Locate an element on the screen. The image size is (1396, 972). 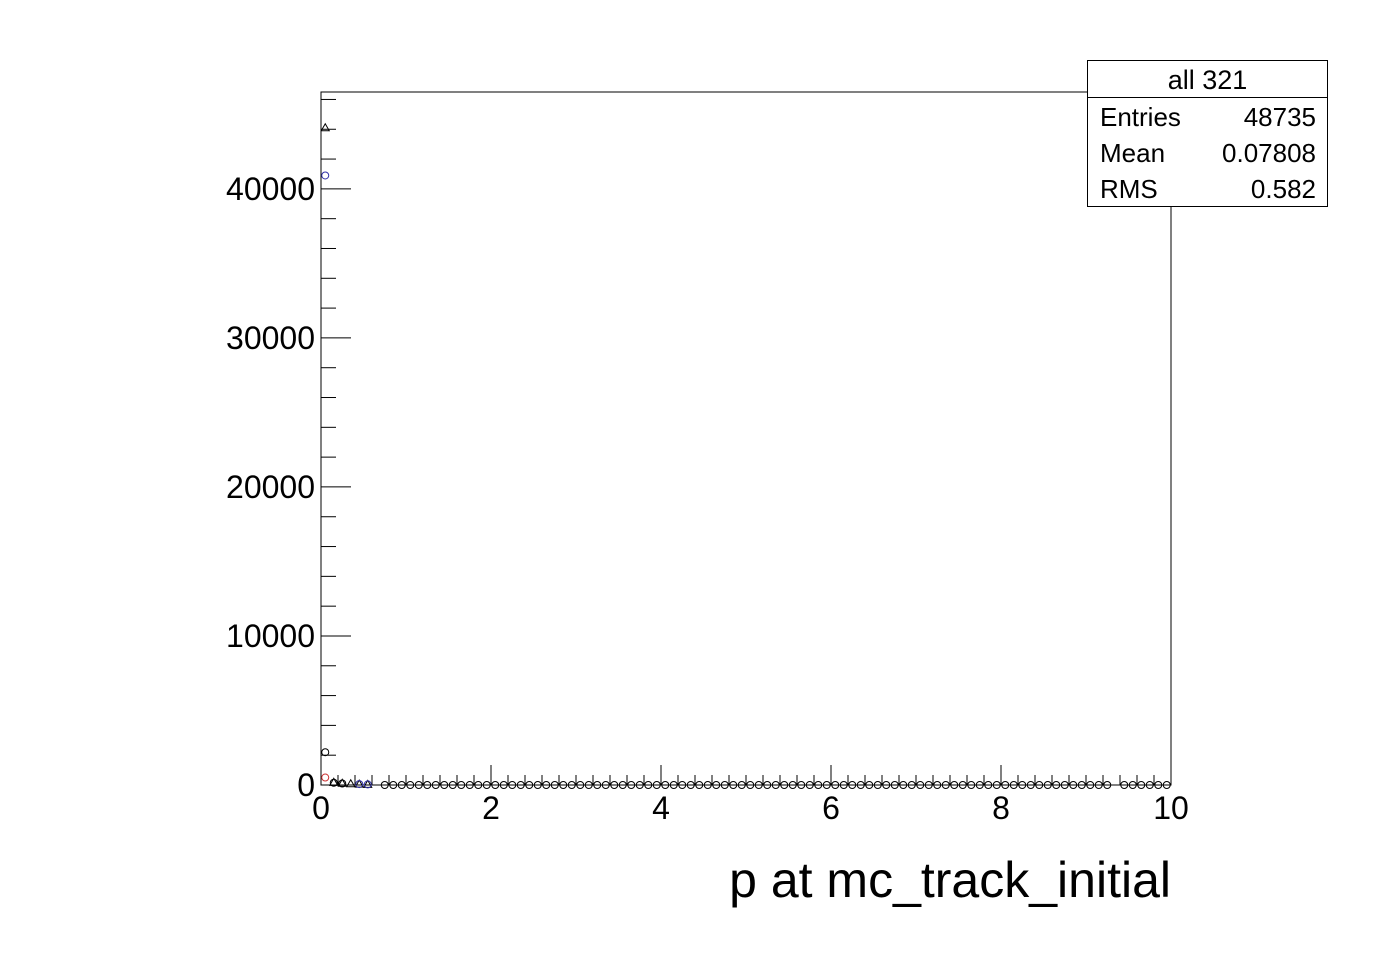
stats-label: RMS is located at coordinates (1129, 189).